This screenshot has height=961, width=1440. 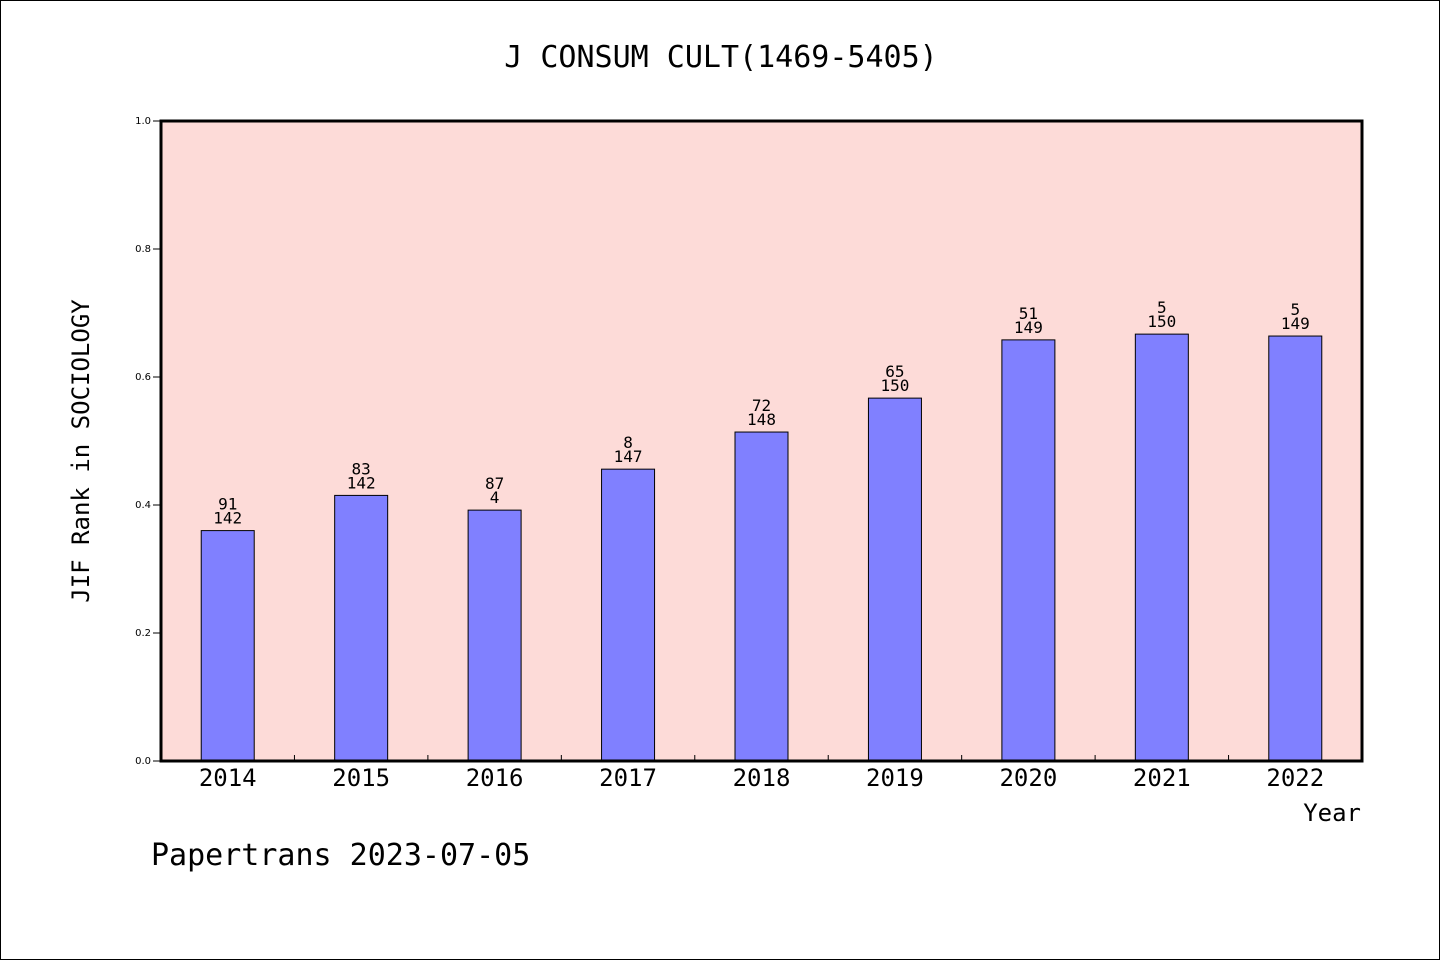 I want to click on bar-label-rank: 65, so click(x=894, y=371).